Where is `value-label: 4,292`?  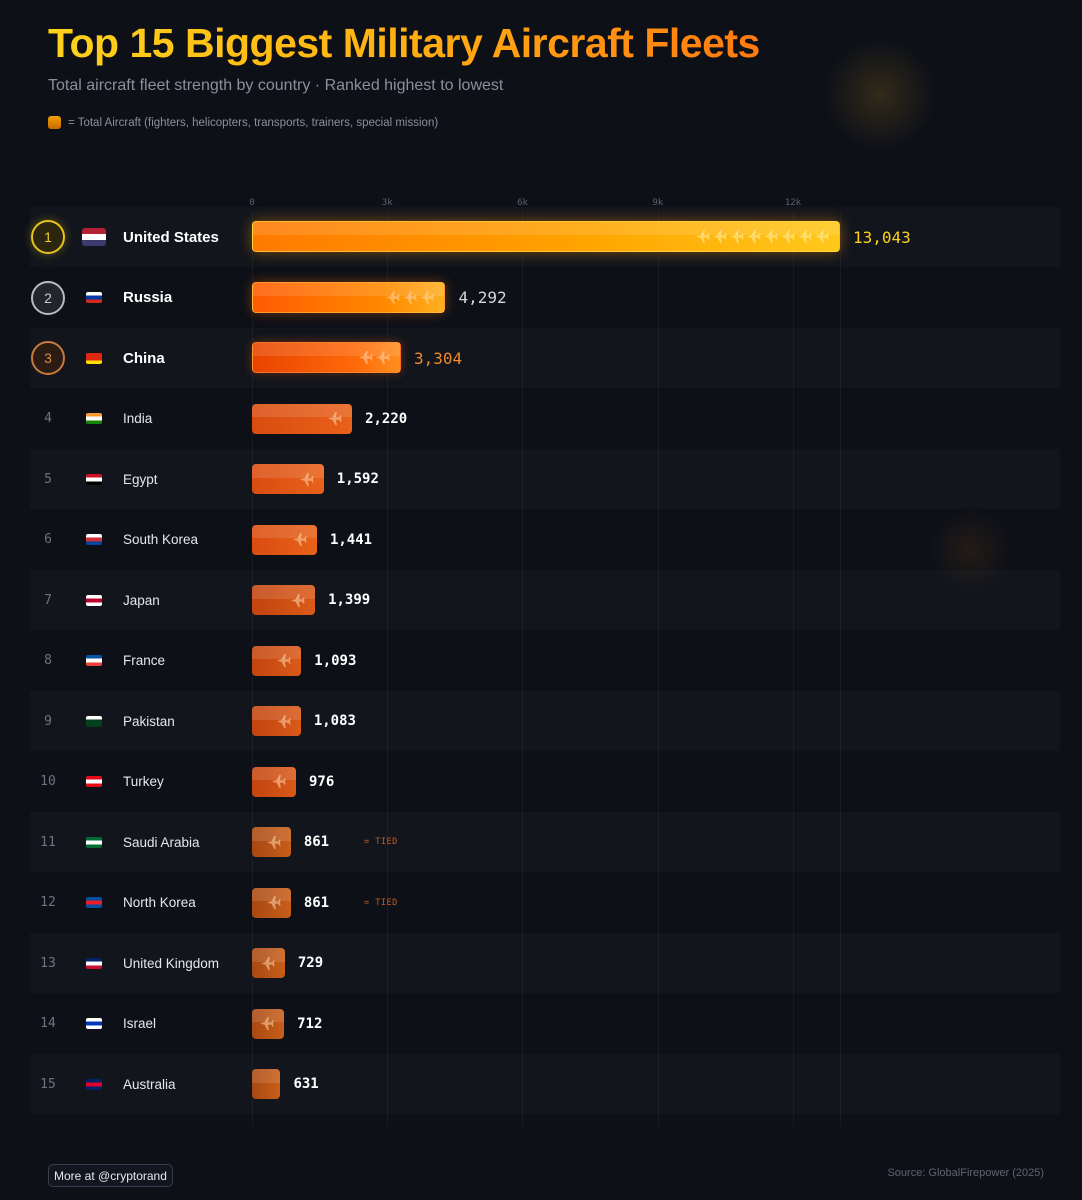 value-label: 4,292 is located at coordinates (482, 297).